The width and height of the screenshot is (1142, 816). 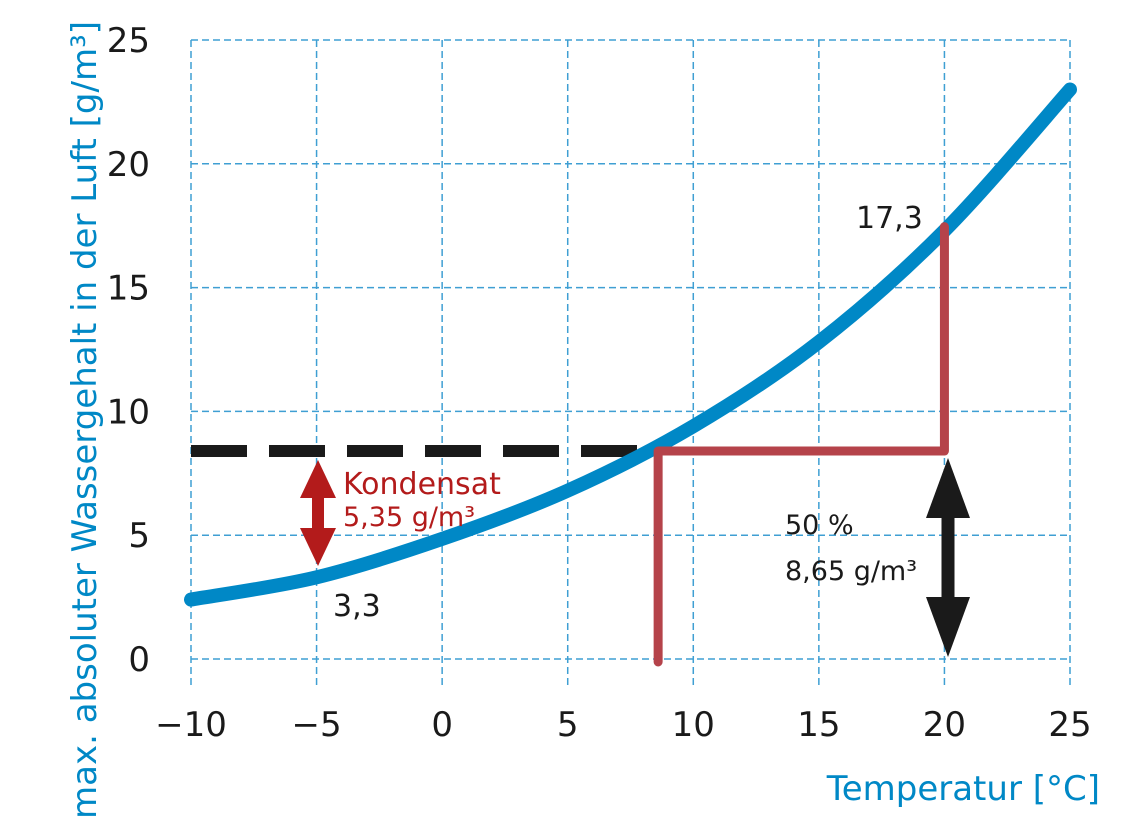 What do you see at coordinates (963, 789) in the screenshot?
I see `x-axis-title: Temperatur [°C]` at bounding box center [963, 789].